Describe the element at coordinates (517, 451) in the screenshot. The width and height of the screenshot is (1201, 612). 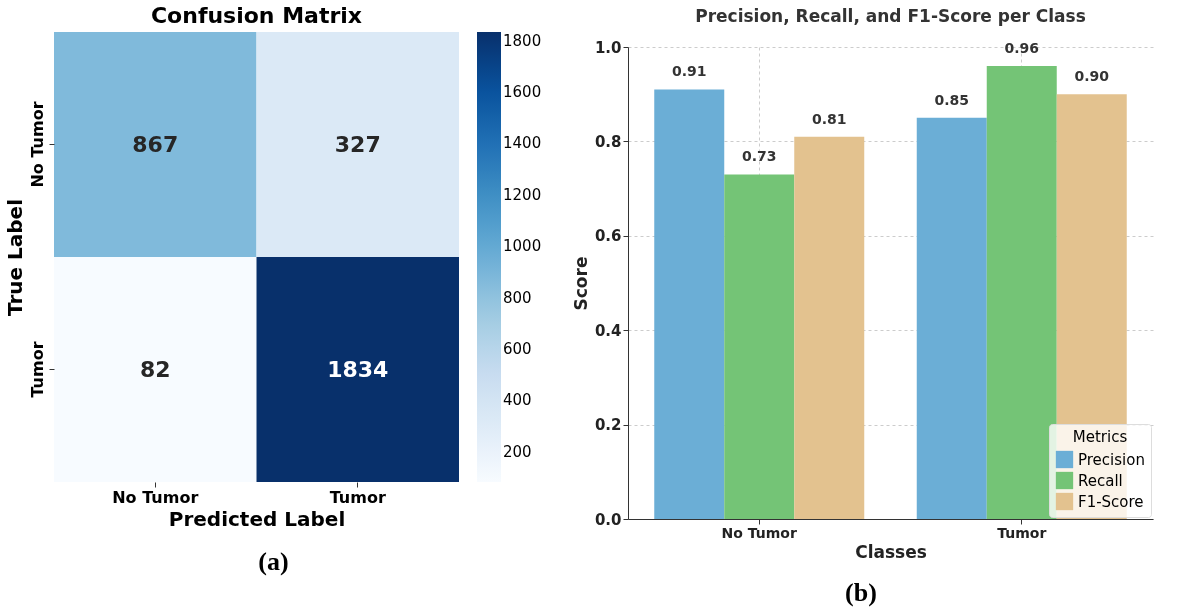
I see `color-bar-label: 200` at that location.